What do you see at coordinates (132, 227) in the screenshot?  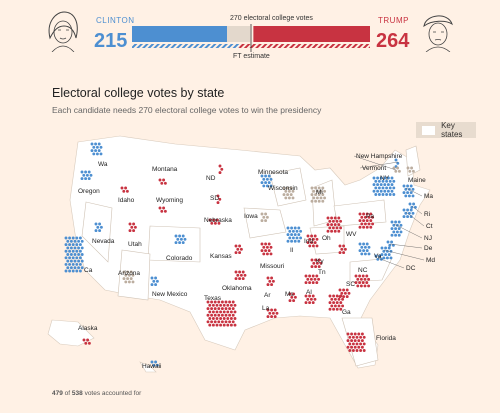 I see `state-dots-utah` at bounding box center [132, 227].